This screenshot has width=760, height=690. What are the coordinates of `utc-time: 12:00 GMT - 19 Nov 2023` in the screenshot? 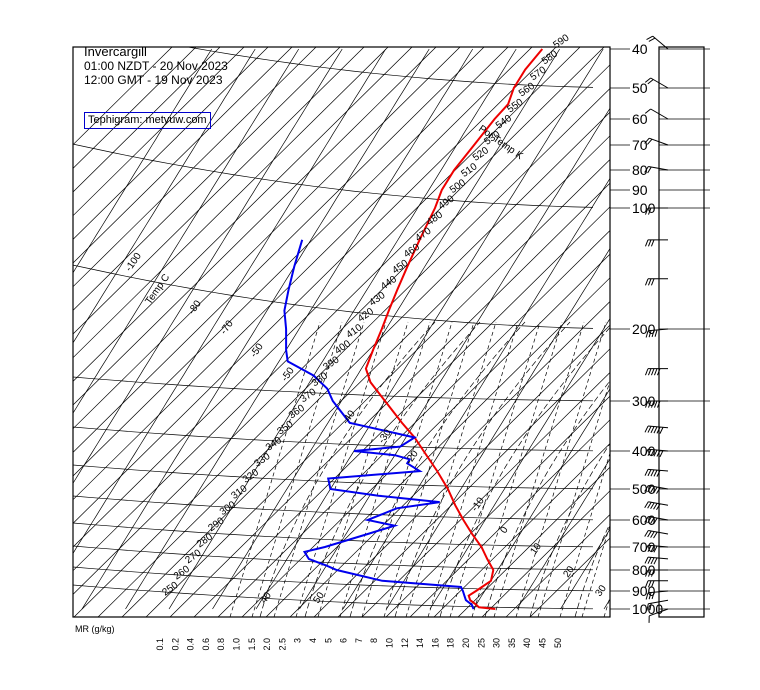 It's located at (156, 80).